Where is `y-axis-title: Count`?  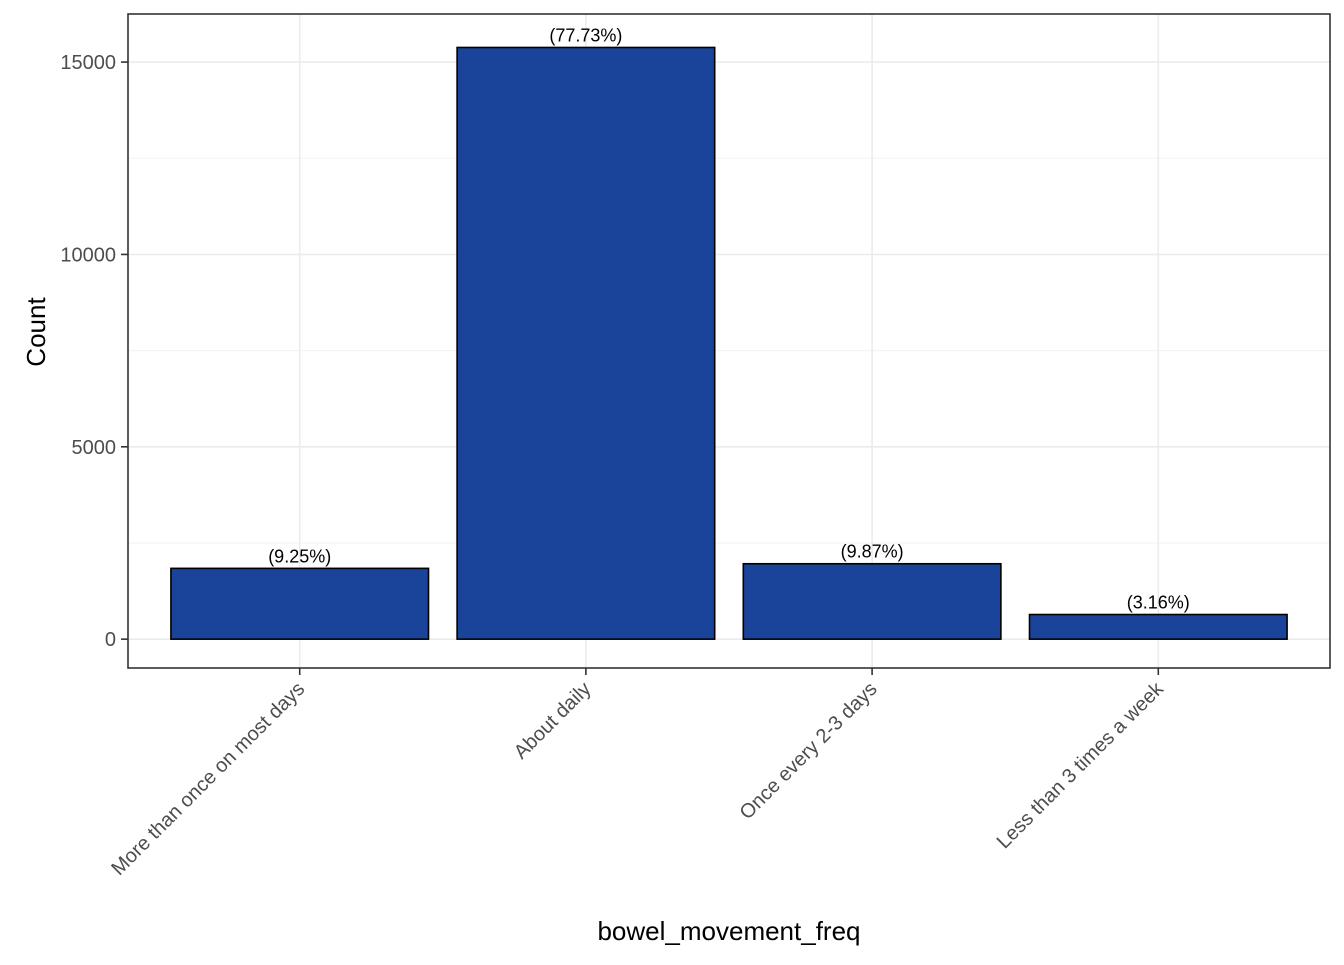 y-axis-title: Count is located at coordinates (36, 332).